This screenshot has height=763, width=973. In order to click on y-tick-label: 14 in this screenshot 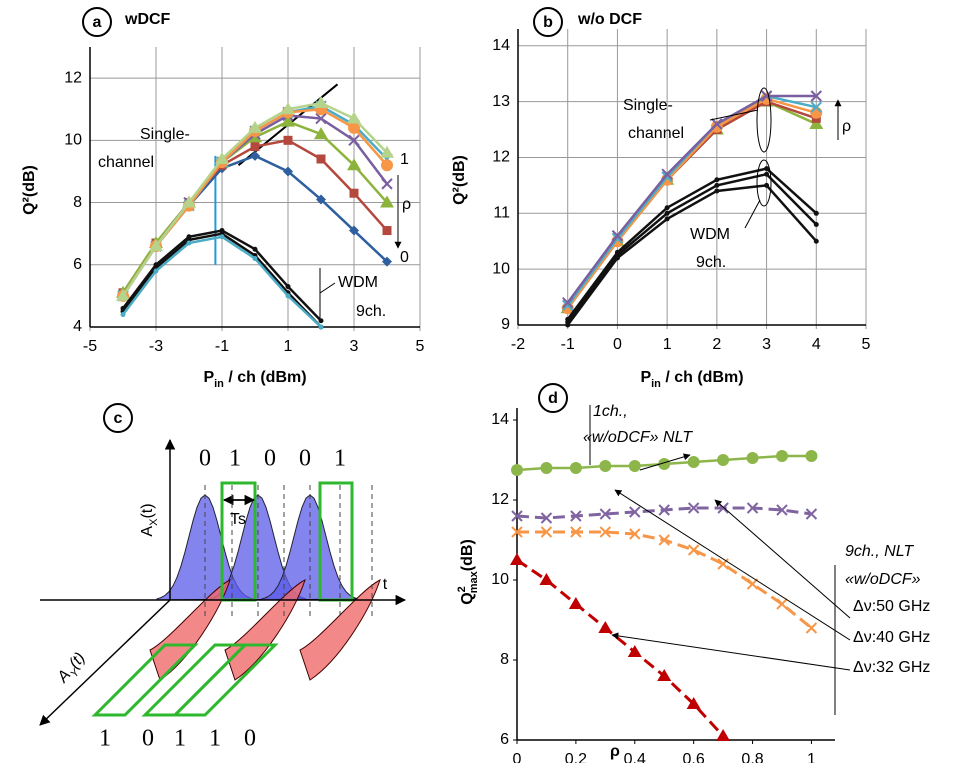, I will do `click(500, 419)`.